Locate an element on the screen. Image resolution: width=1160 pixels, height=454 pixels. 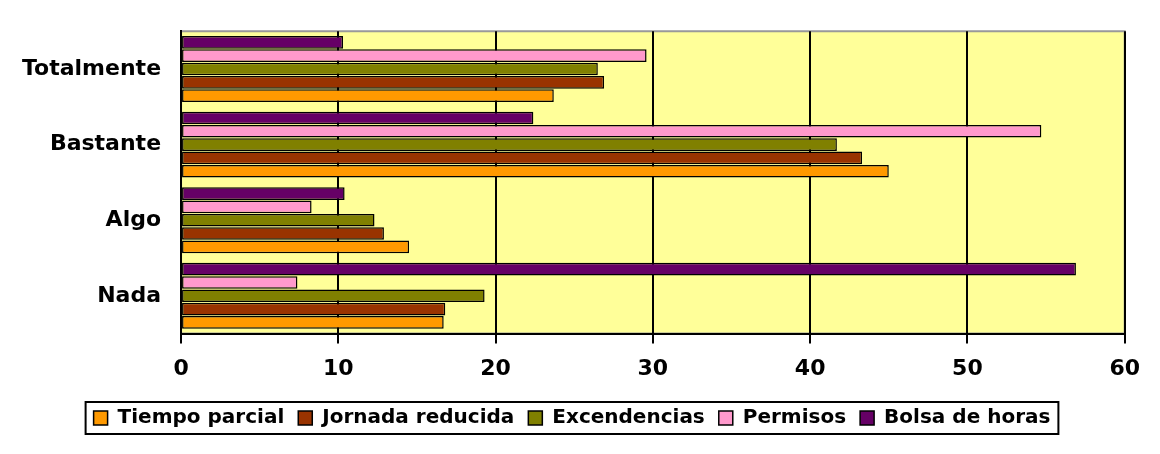
y-tick-label: Algo is located at coordinates (133, 218).